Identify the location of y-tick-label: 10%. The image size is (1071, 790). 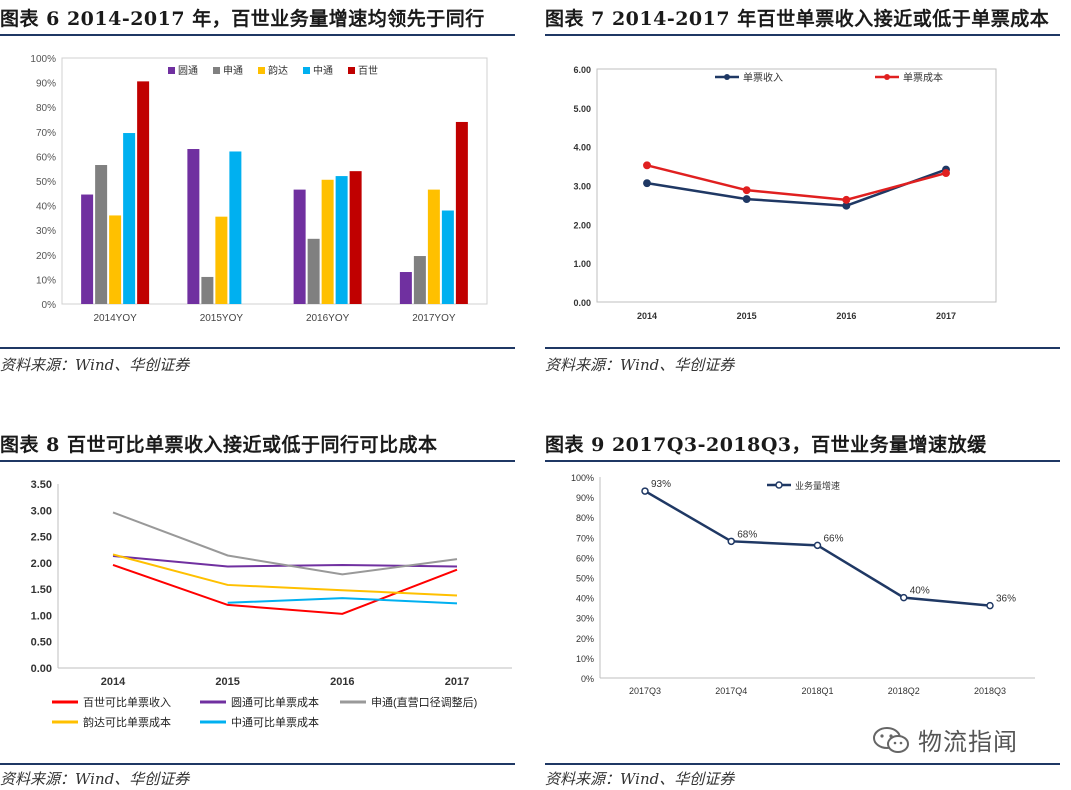
(585, 659).